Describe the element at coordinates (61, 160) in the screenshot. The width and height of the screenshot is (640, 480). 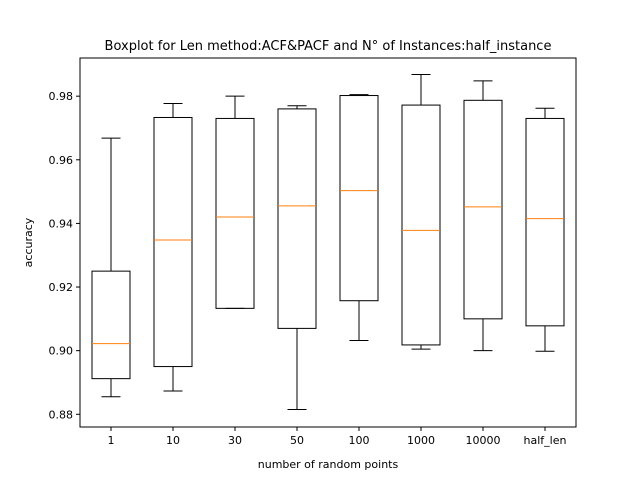
I see `y-tick-label: 0.96` at that location.